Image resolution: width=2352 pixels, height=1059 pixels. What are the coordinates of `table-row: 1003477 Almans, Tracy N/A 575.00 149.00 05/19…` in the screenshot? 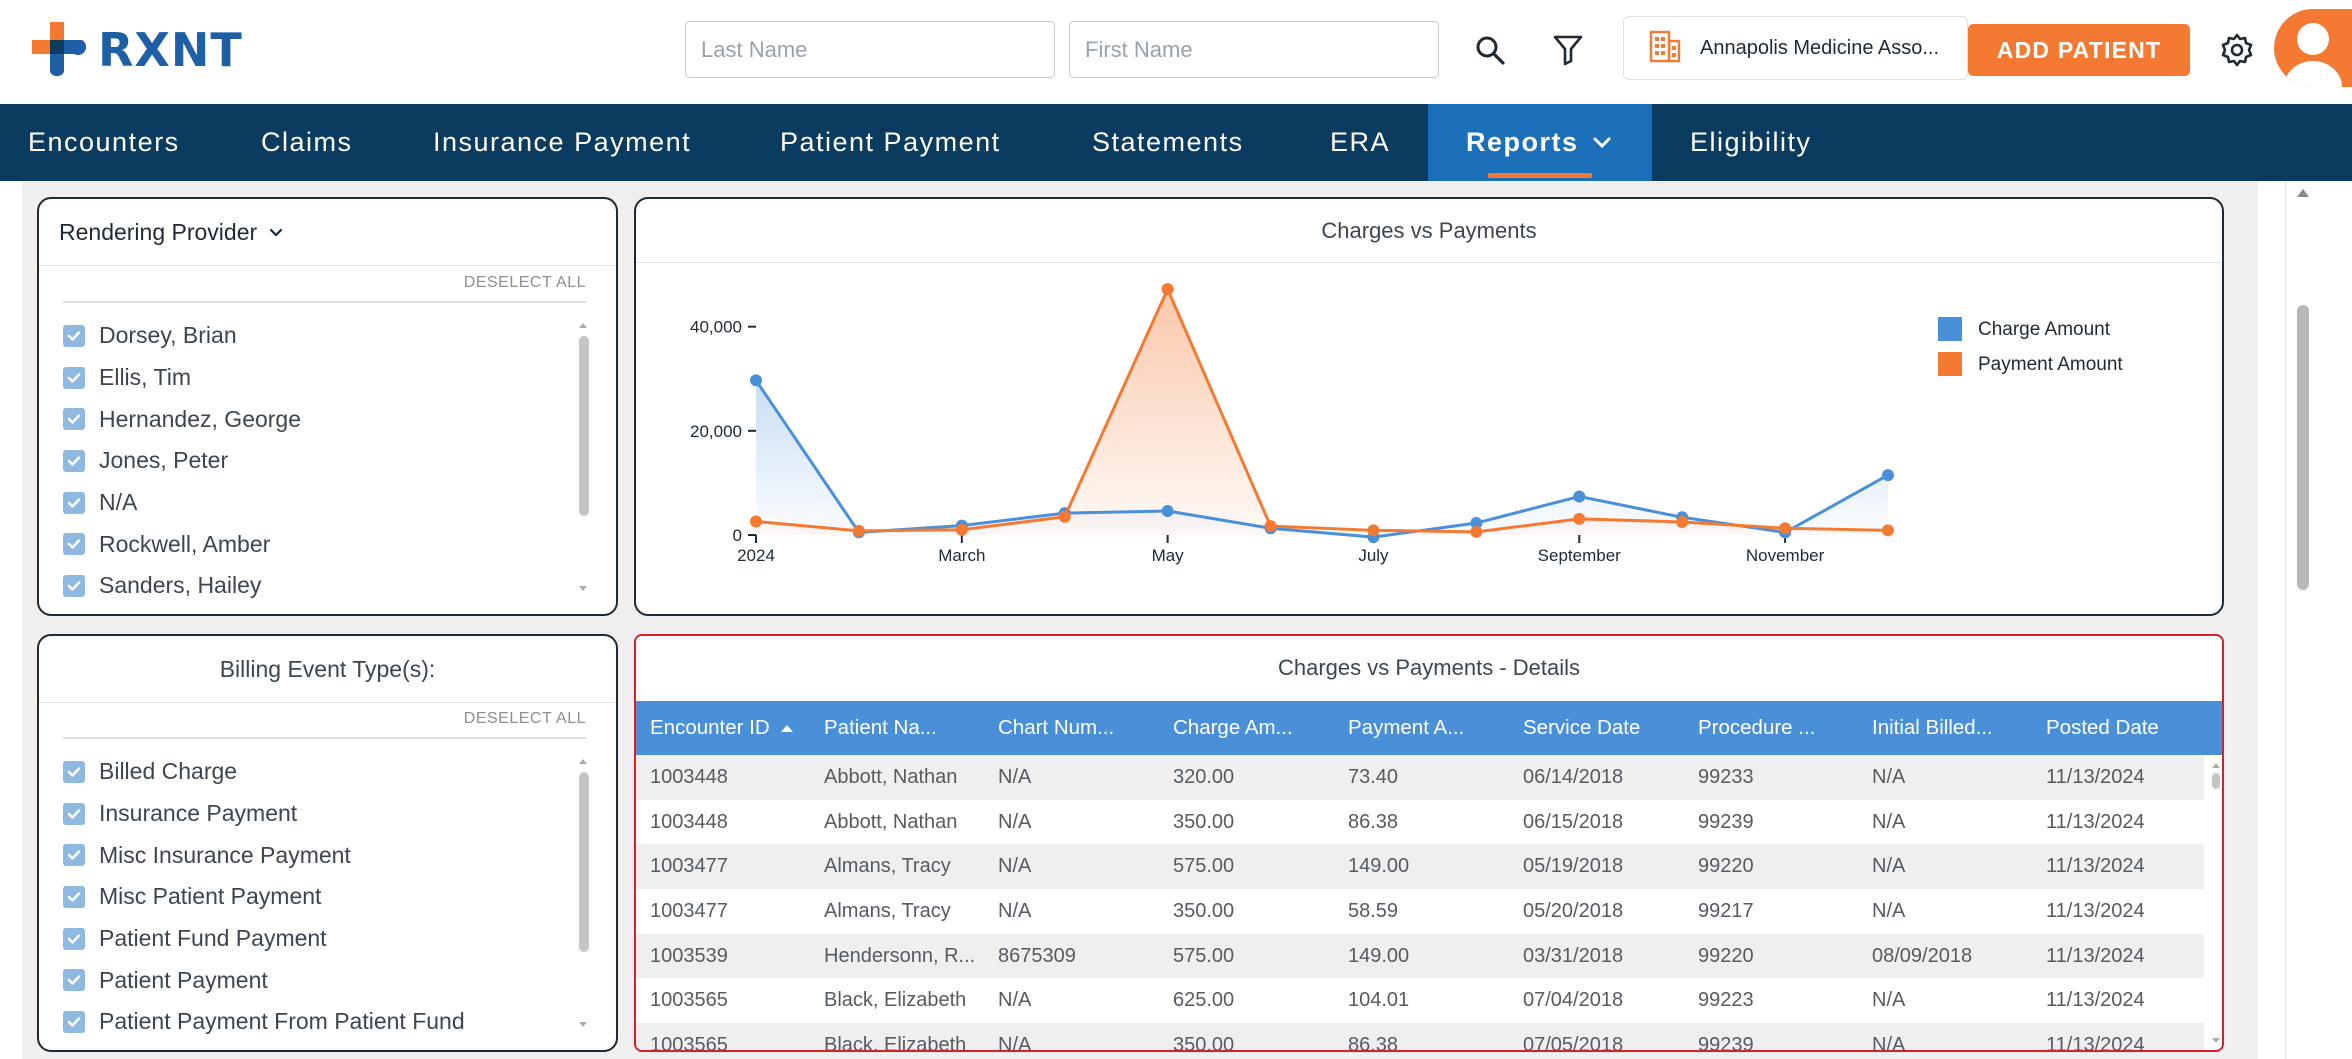 It's located at (1420, 867).